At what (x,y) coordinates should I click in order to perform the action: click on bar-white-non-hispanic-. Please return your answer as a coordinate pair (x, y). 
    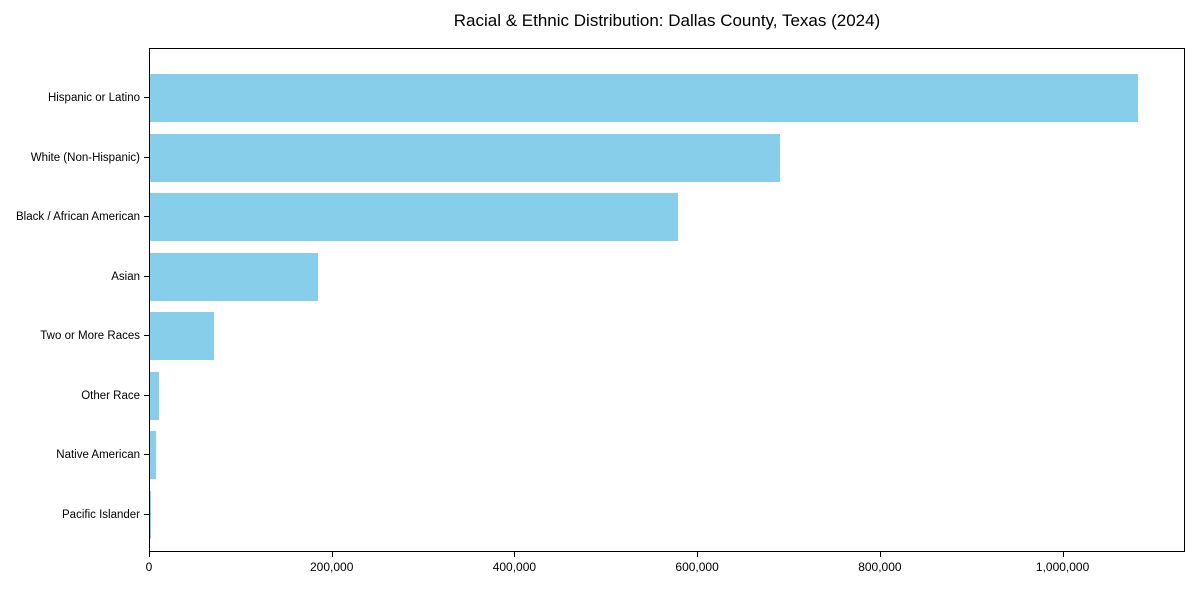
    Looking at the image, I should click on (465, 157).